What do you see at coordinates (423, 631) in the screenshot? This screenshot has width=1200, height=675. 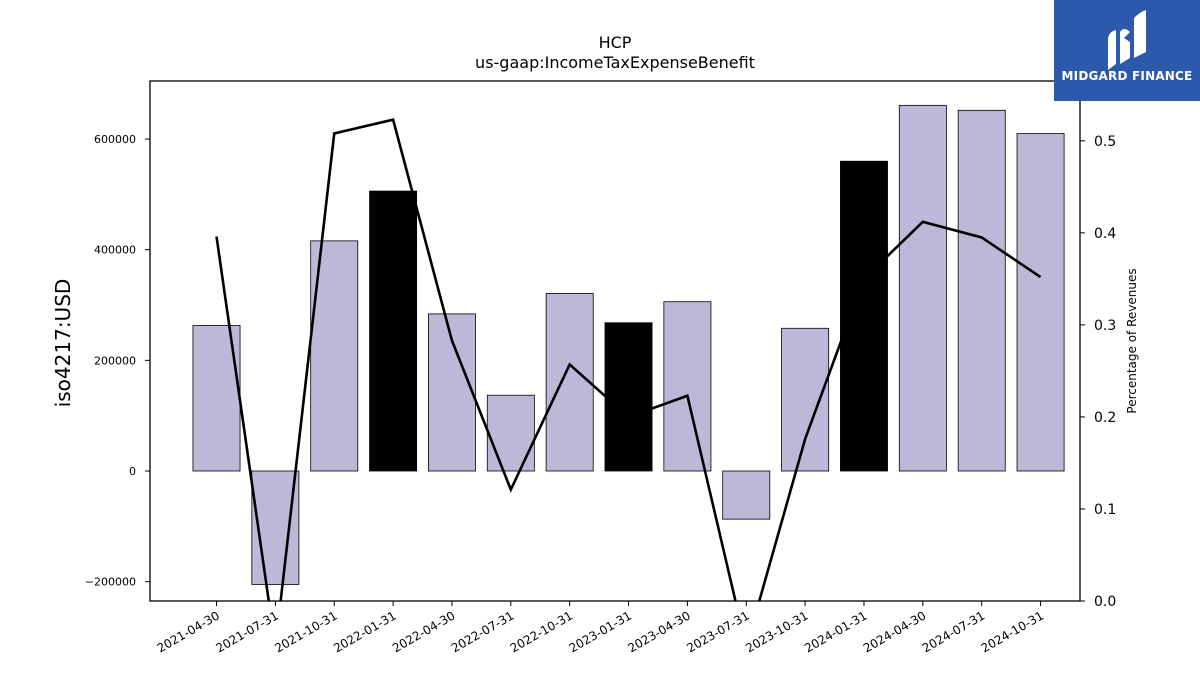 I see `x-tick-label: 2022-04-30` at bounding box center [423, 631].